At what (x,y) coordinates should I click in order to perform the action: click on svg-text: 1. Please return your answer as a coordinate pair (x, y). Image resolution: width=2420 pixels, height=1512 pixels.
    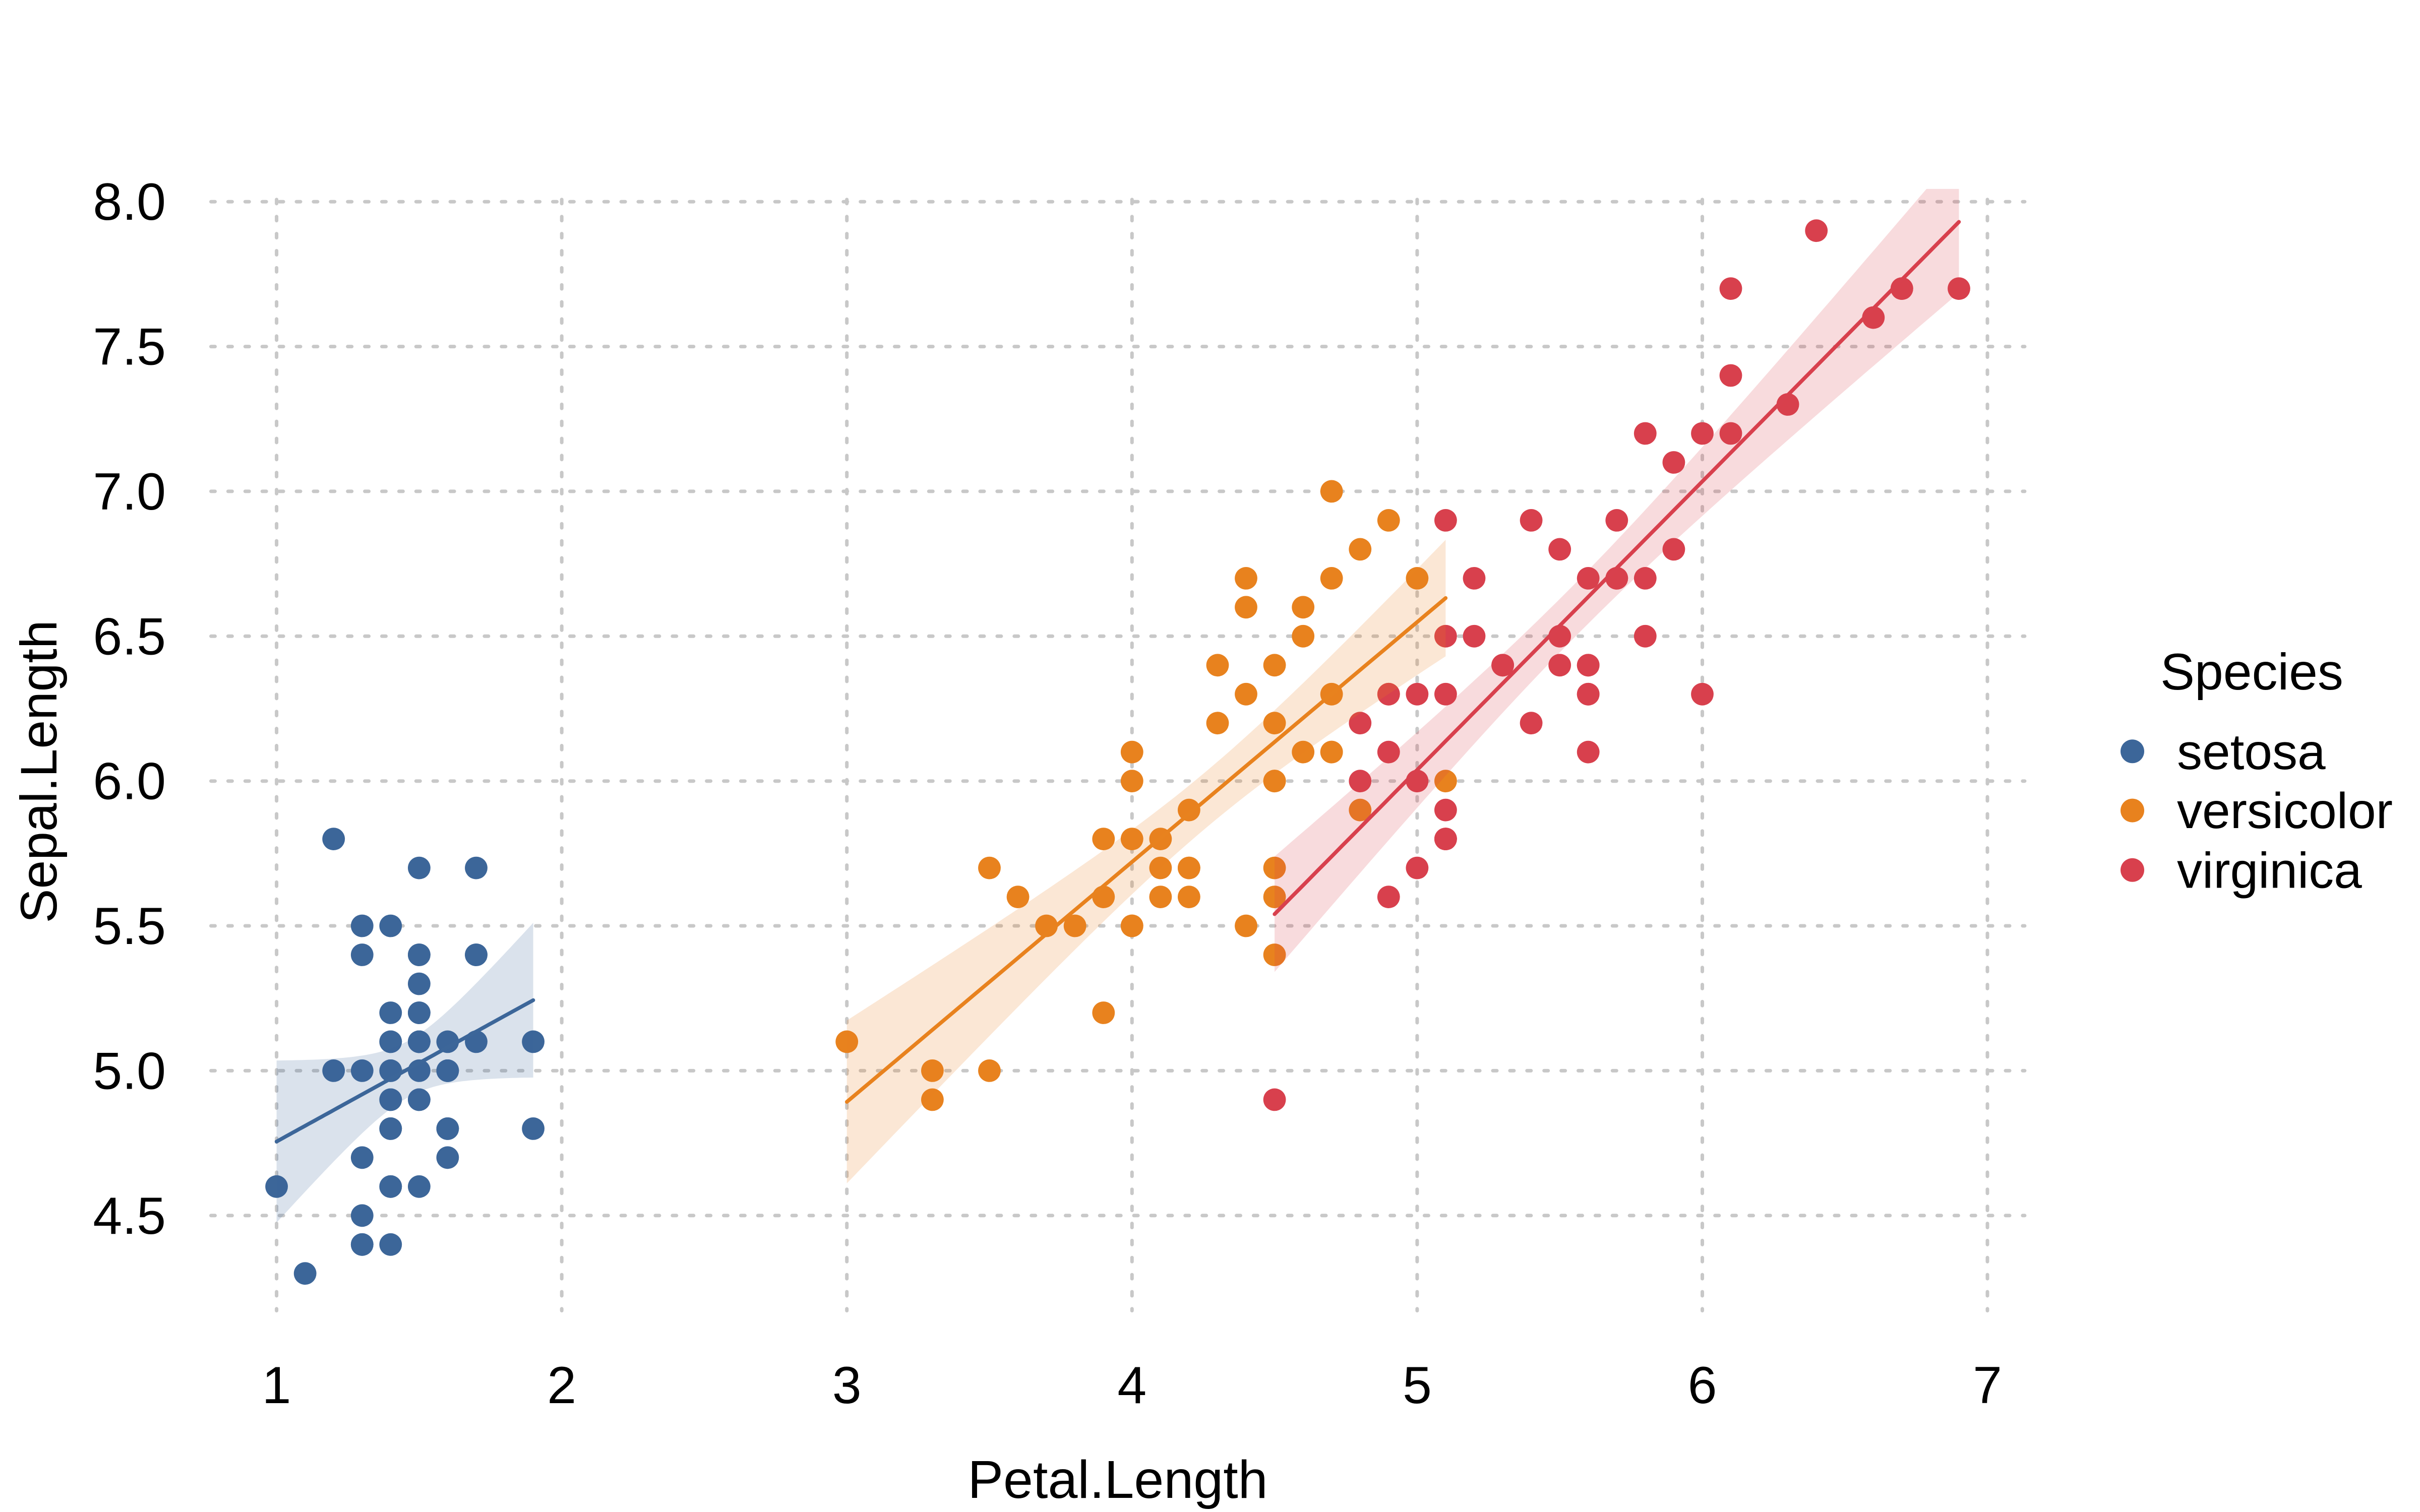
    Looking at the image, I should click on (276, 1385).